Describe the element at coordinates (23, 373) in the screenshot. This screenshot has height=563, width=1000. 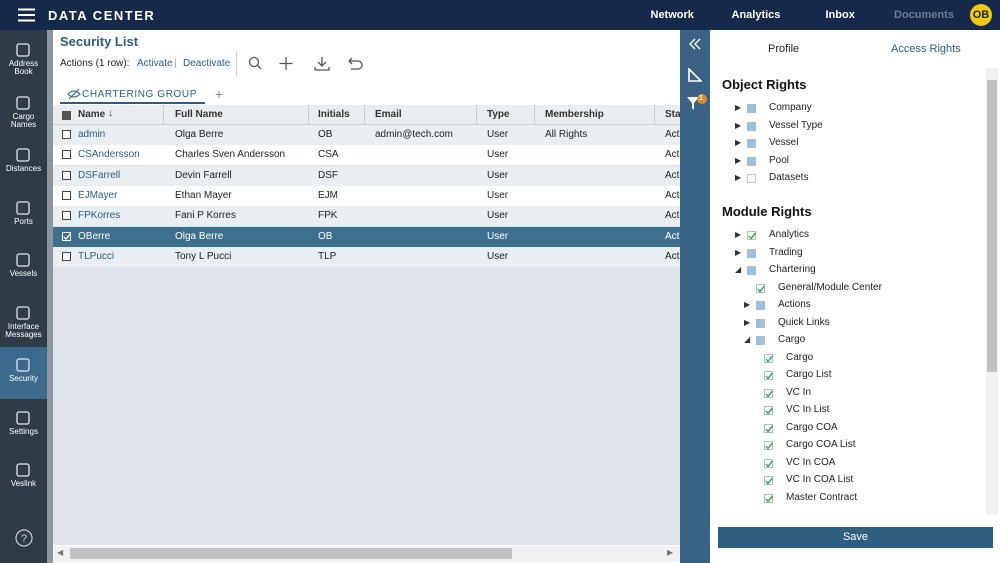
I see `sidebar-item: Security` at that location.